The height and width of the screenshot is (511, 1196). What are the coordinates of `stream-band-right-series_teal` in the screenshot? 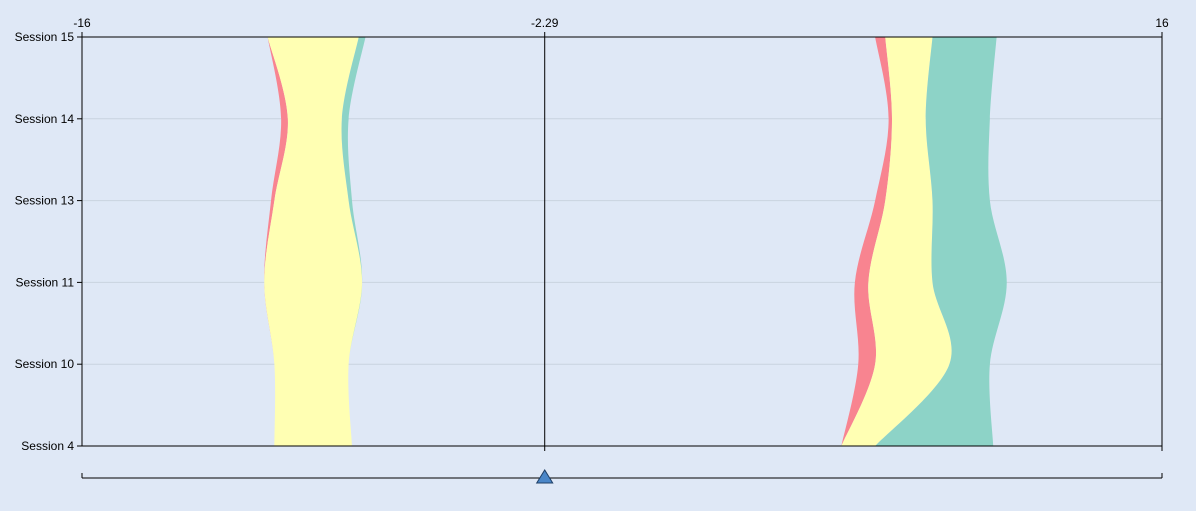 It's located at (941, 241).